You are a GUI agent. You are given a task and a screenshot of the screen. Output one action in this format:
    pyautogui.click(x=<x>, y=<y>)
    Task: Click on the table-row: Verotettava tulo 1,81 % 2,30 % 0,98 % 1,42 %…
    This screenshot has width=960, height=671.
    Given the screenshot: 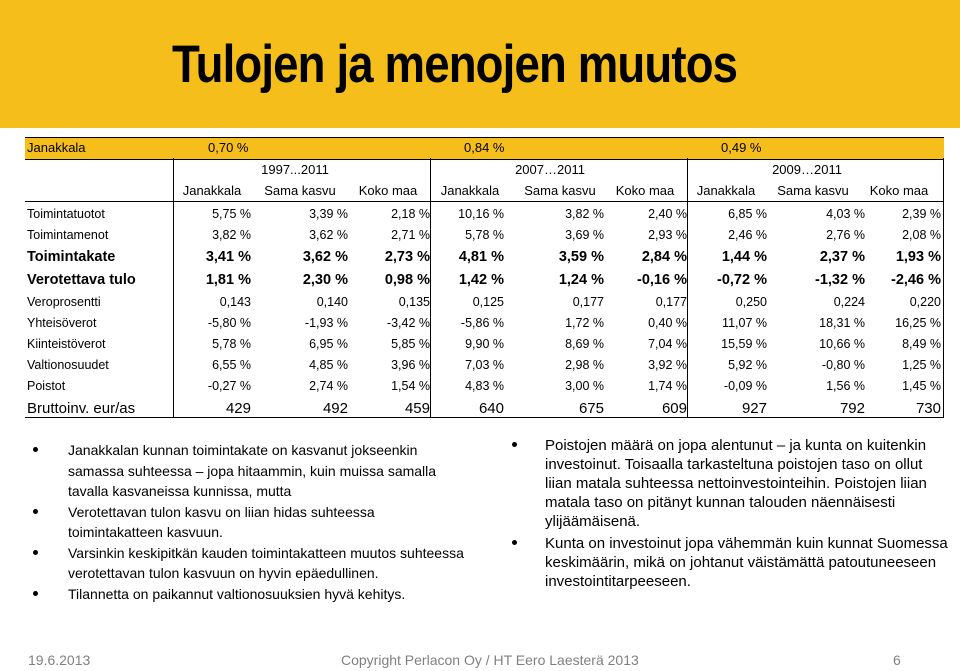 What is the action you would take?
    pyautogui.click(x=484, y=280)
    